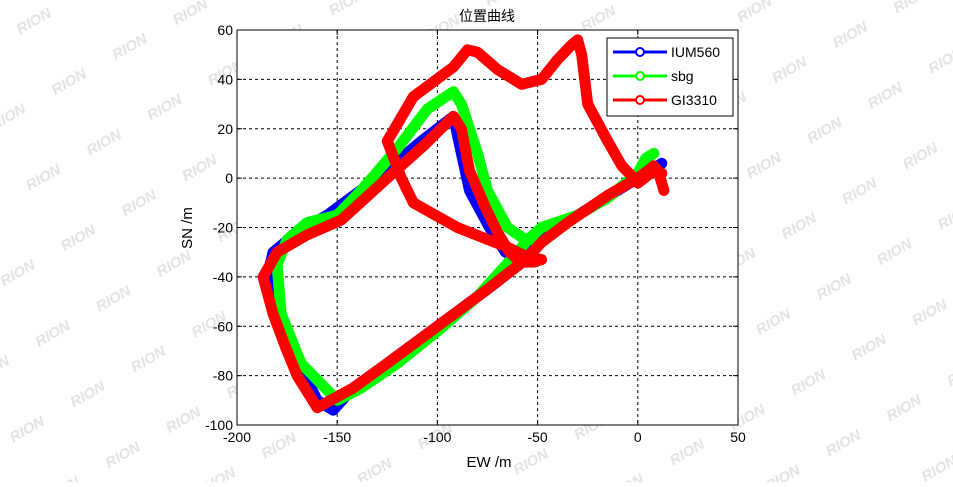 The image size is (953, 487). What do you see at coordinates (682, 76) in the screenshot?
I see `legend-label: sbg` at bounding box center [682, 76].